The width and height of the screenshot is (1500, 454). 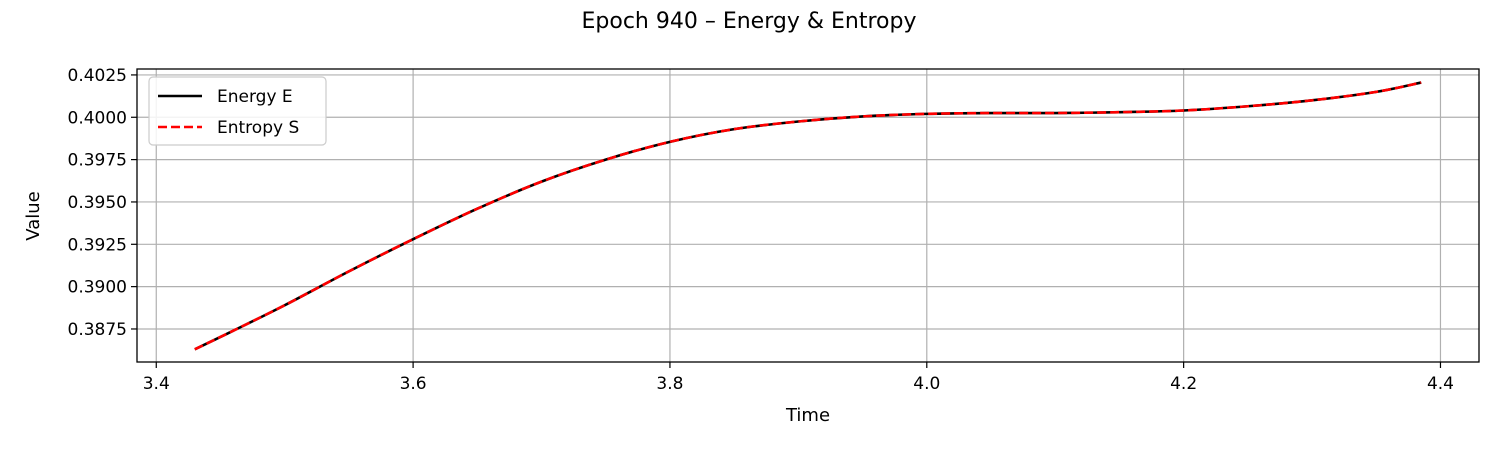 What do you see at coordinates (156, 384) in the screenshot?
I see `x-tick-label: 3.4` at bounding box center [156, 384].